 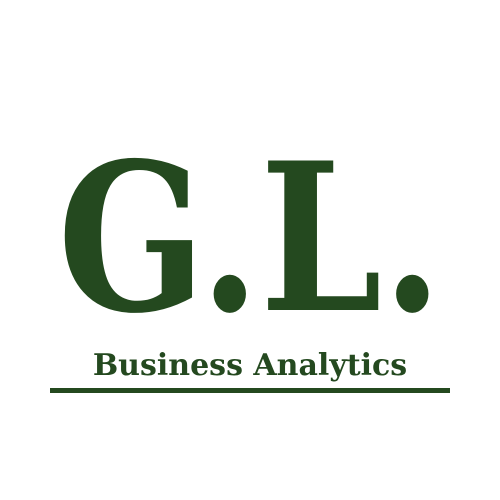 I want to click on tagline-underline, so click(x=250, y=390).